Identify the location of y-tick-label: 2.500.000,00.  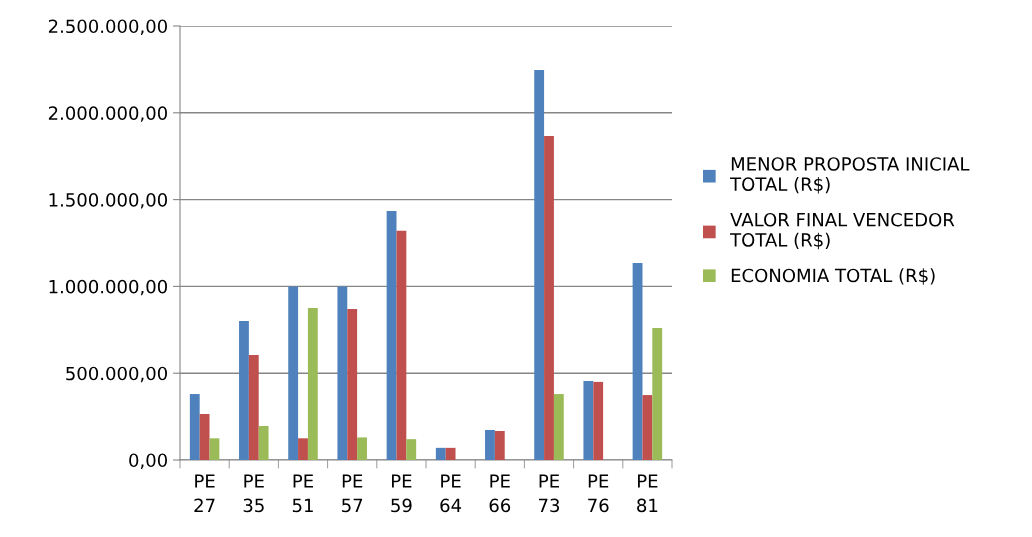
(107, 27).